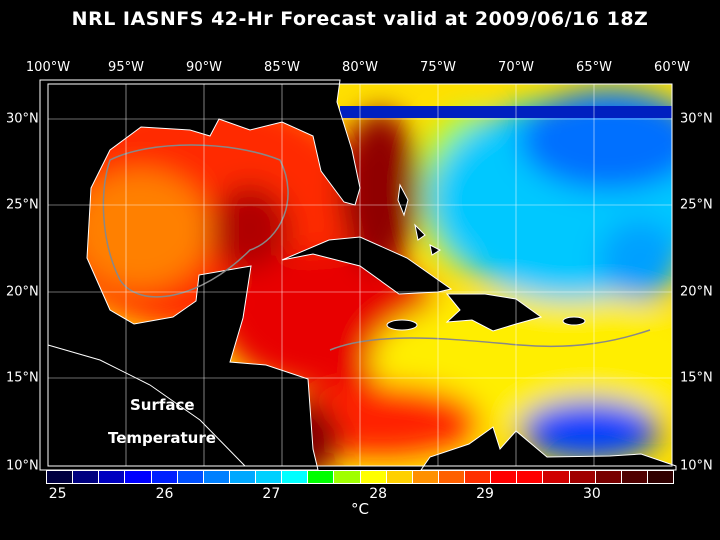  Describe the element at coordinates (594, 67) in the screenshot. I see `lon-label: 65°W` at that location.